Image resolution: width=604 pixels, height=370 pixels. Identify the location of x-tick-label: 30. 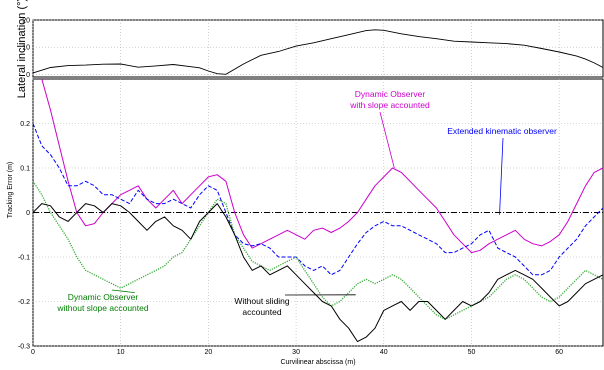
(296, 352).